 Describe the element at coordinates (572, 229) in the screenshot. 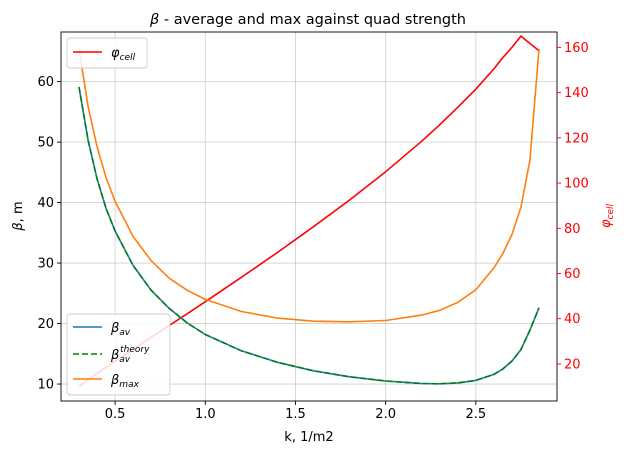

I see `y2-tick-label: 80` at that location.